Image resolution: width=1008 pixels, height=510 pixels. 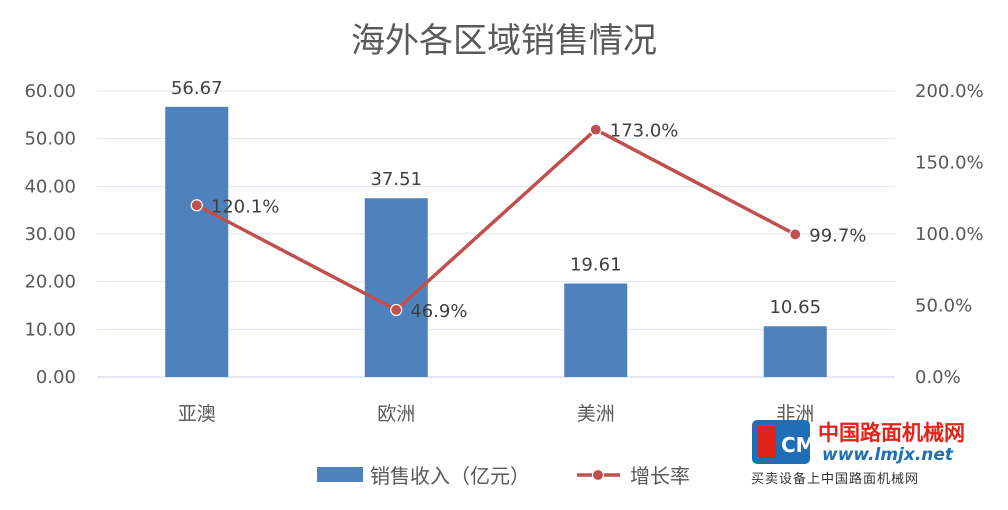 What do you see at coordinates (340, 474) in the screenshot?
I see `legend-swatch-bar` at bounding box center [340, 474].